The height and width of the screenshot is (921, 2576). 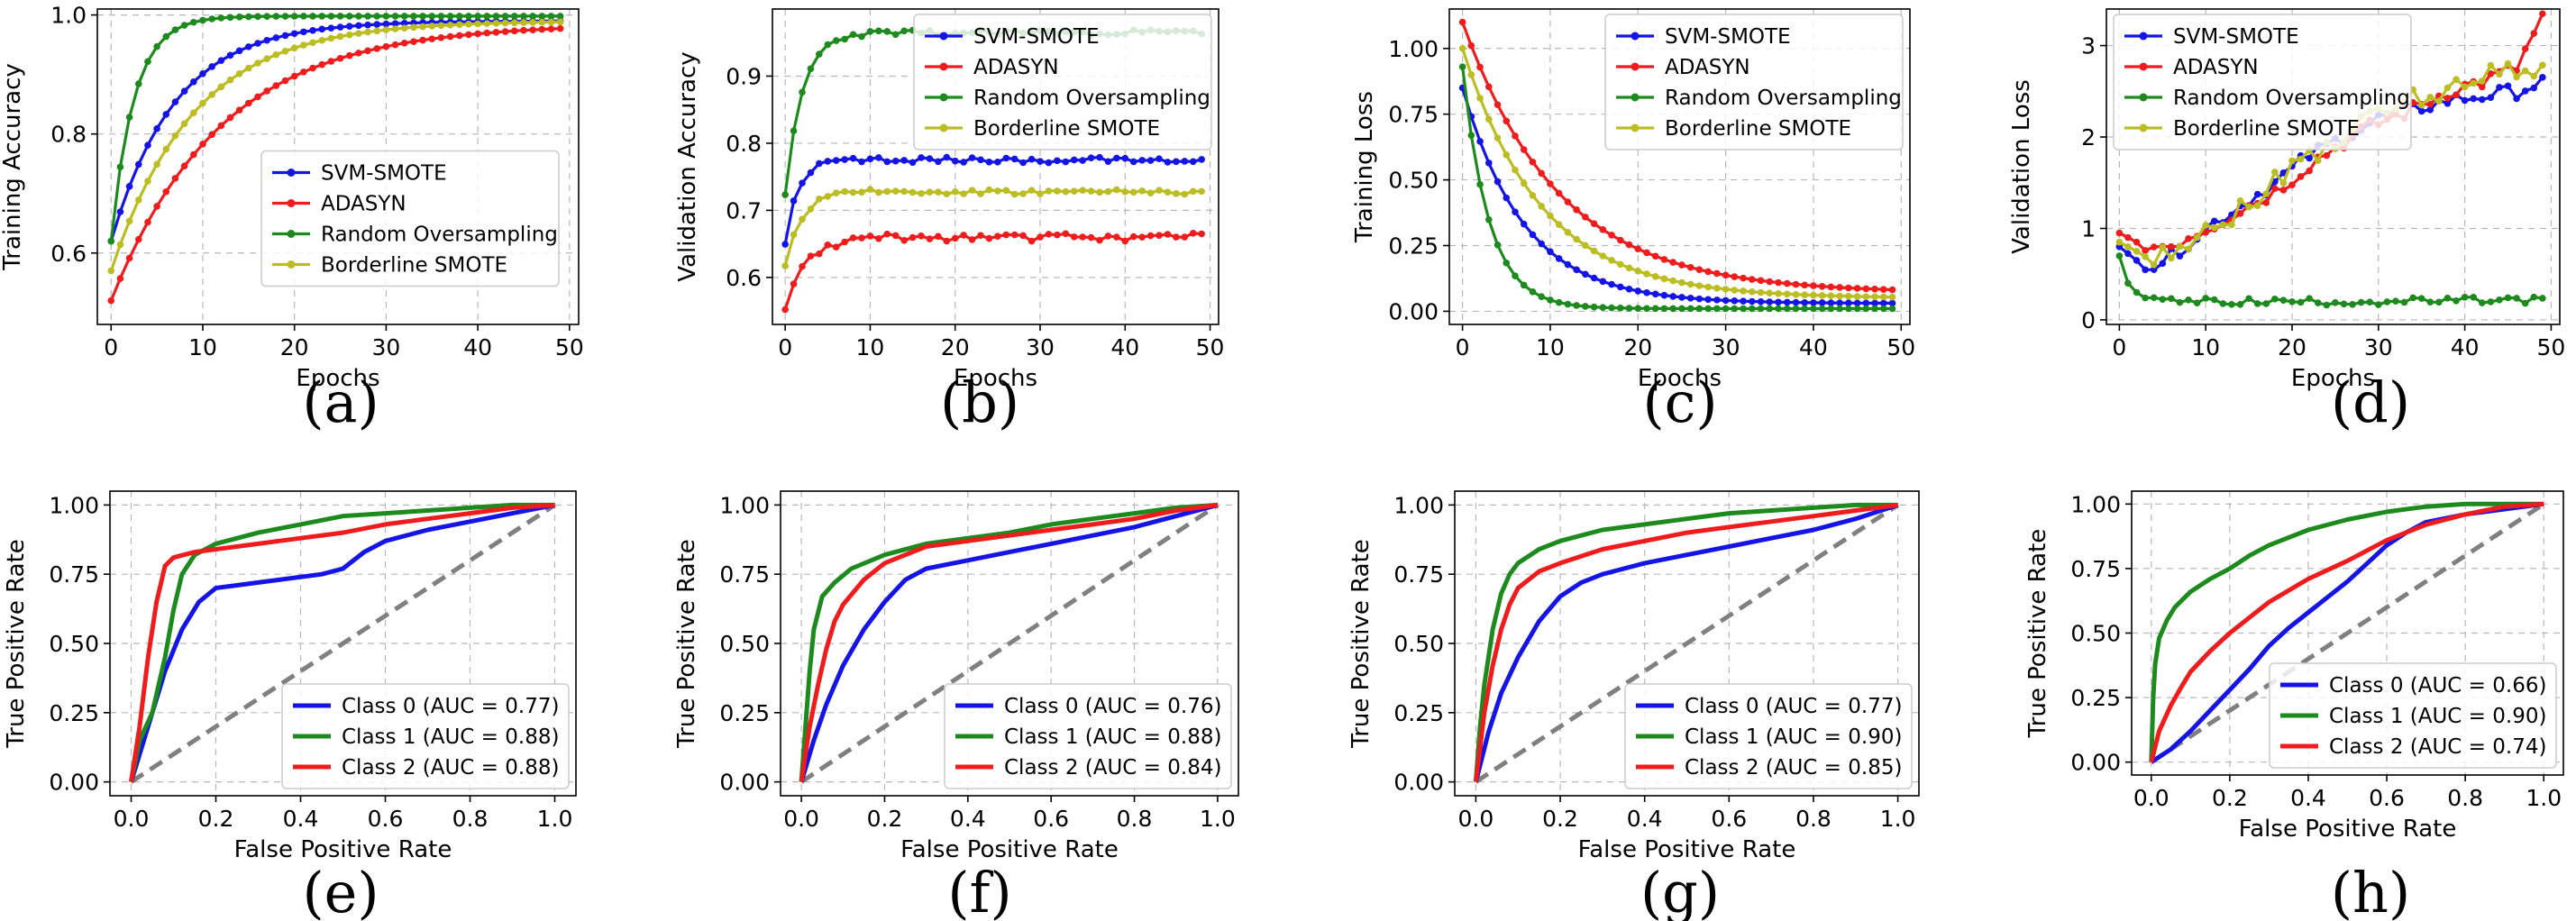 What do you see at coordinates (216, 819) in the screenshot?
I see `x-tick-label: 0.2` at bounding box center [216, 819].